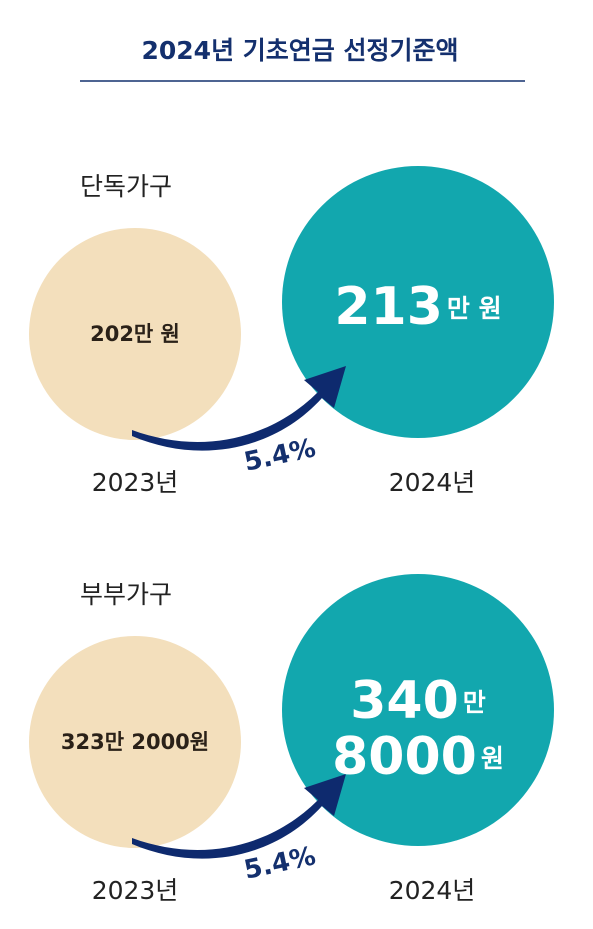 The image size is (593, 929). What do you see at coordinates (126, 594) in the screenshot?
I see `section-label: 부부가구` at bounding box center [126, 594].